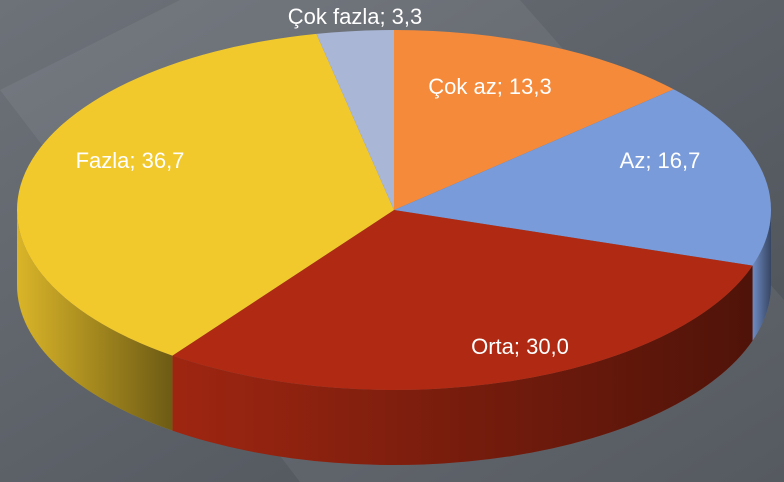 This screenshot has width=784, height=482. Describe the element at coordinates (355, 16) in the screenshot. I see `data-label: Çok fazla; 3,3` at that location.